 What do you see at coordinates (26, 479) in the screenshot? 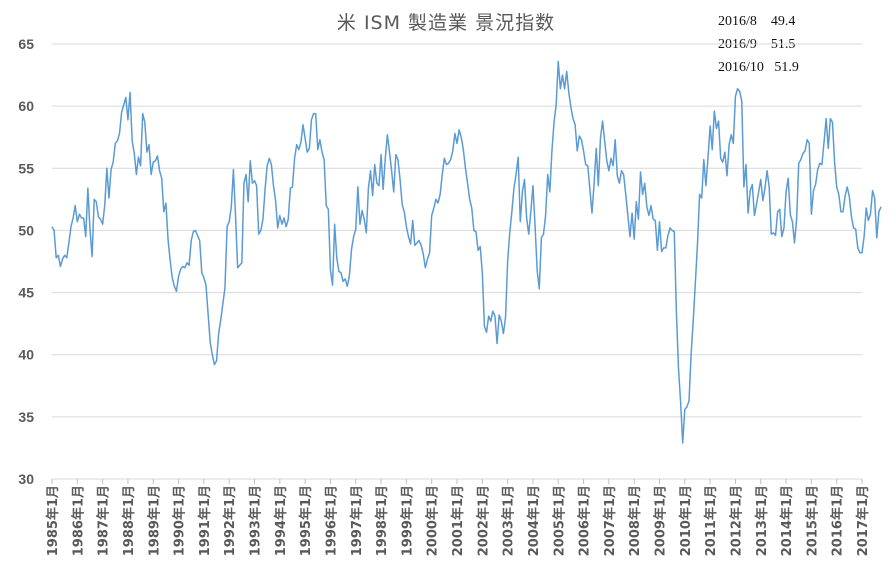
I see `y-tick-label: 30` at bounding box center [26, 479].